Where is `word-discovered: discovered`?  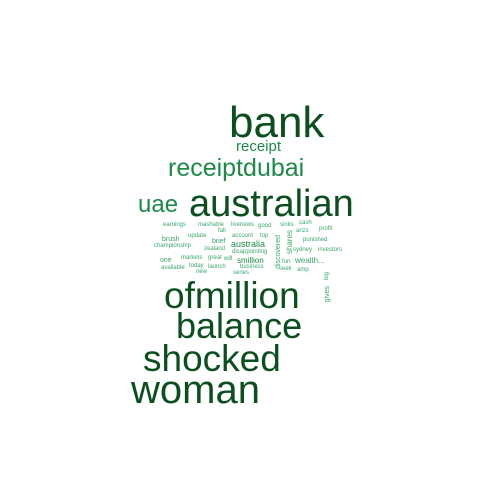
word-discovered: discovered is located at coordinates (278, 252).